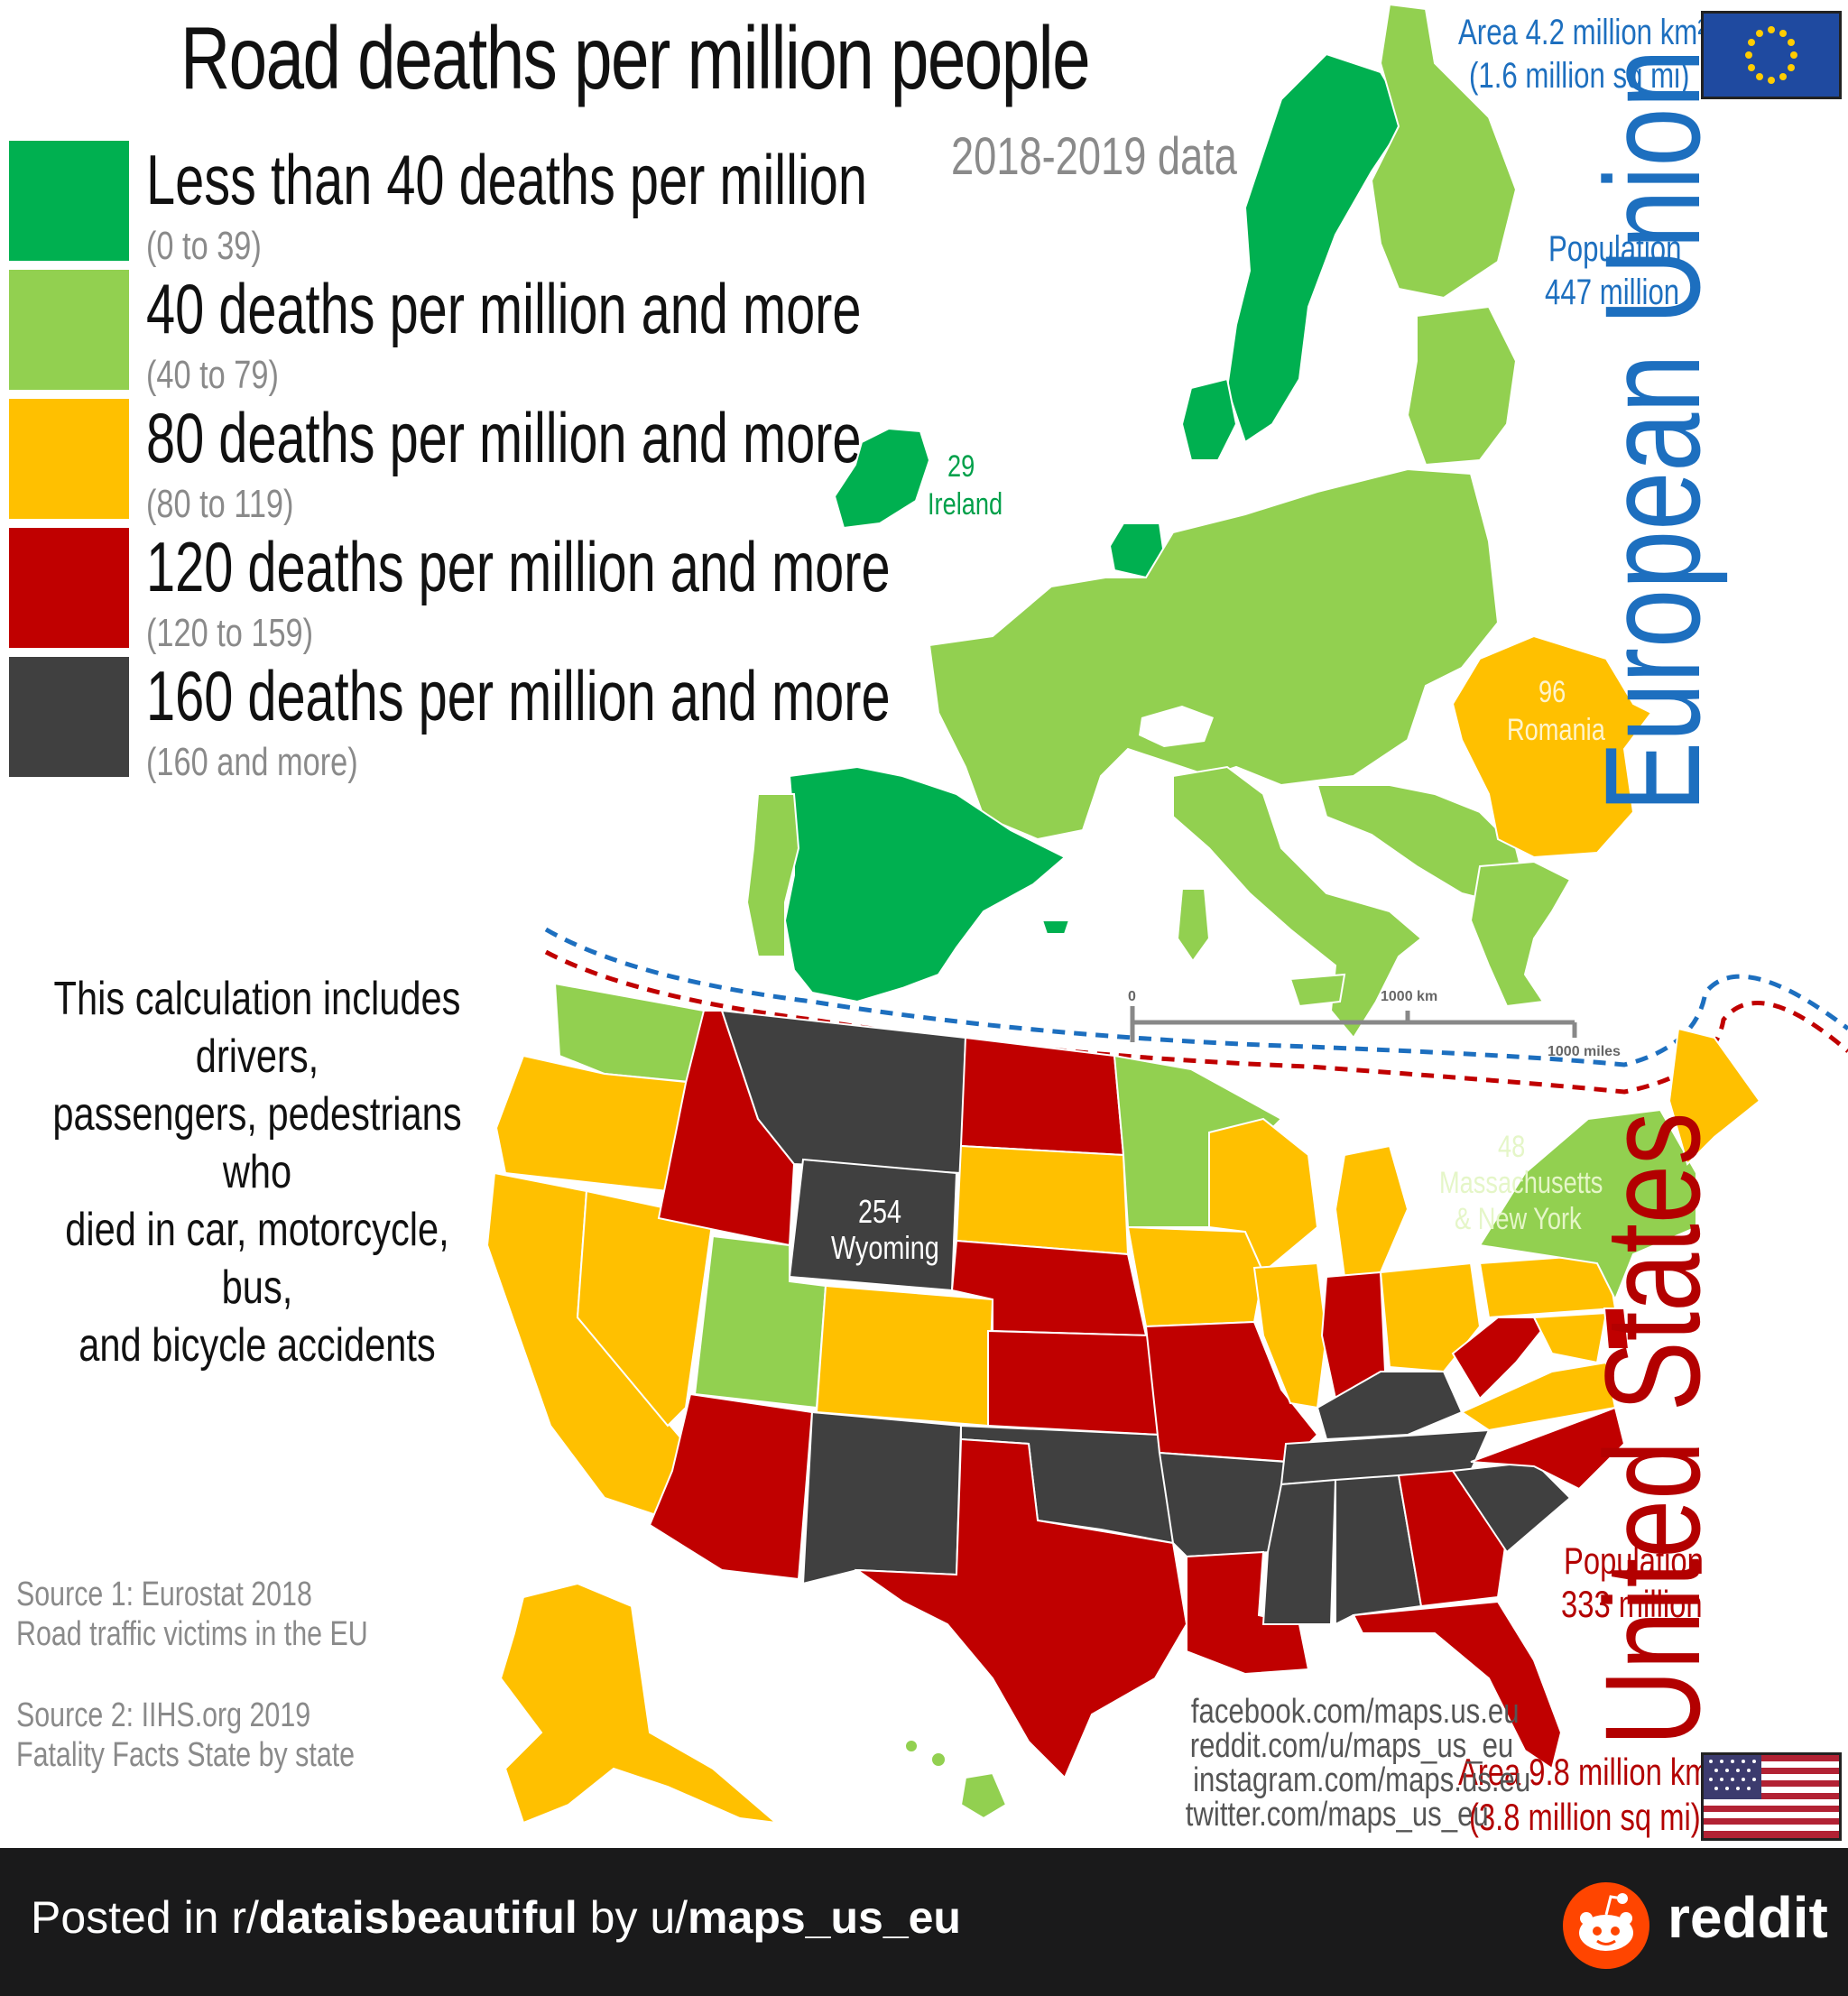 This screenshot has height=1996, width=1848. I want to click on balearic-region, so click(1055, 927).